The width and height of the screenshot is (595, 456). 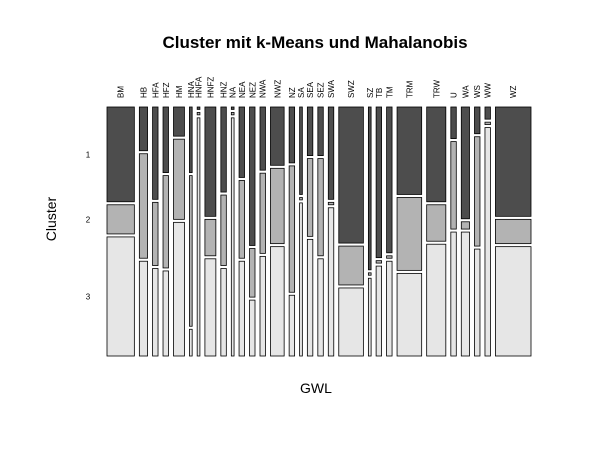 I want to click on y-axis-label: Cluster, so click(x=51, y=218).